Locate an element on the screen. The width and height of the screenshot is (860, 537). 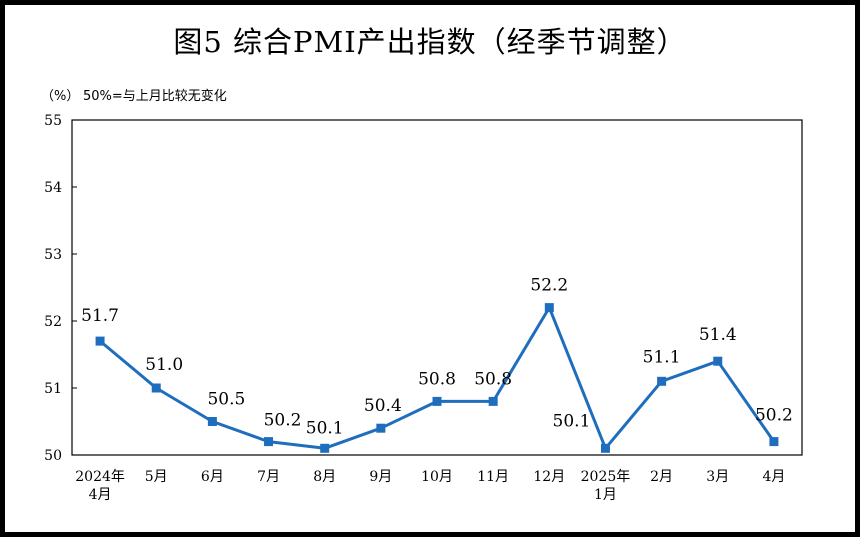
y-tick-label: 50 is located at coordinates (53, 456).